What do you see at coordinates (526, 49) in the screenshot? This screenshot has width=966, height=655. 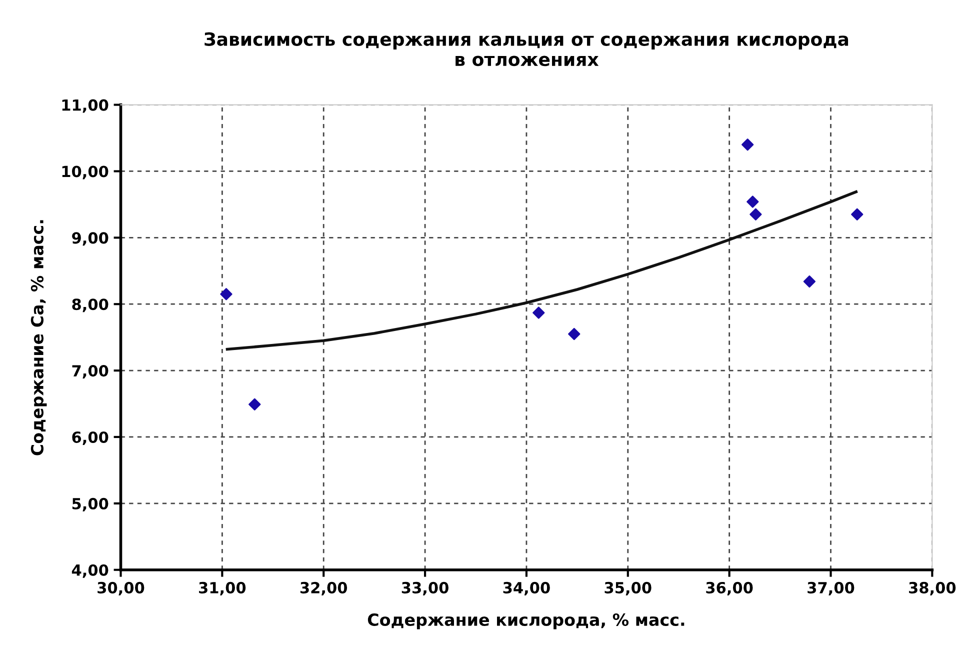 I see `chart-title: Зависимость содержания кальция от содержания кислорода в отложениях` at bounding box center [526, 49].